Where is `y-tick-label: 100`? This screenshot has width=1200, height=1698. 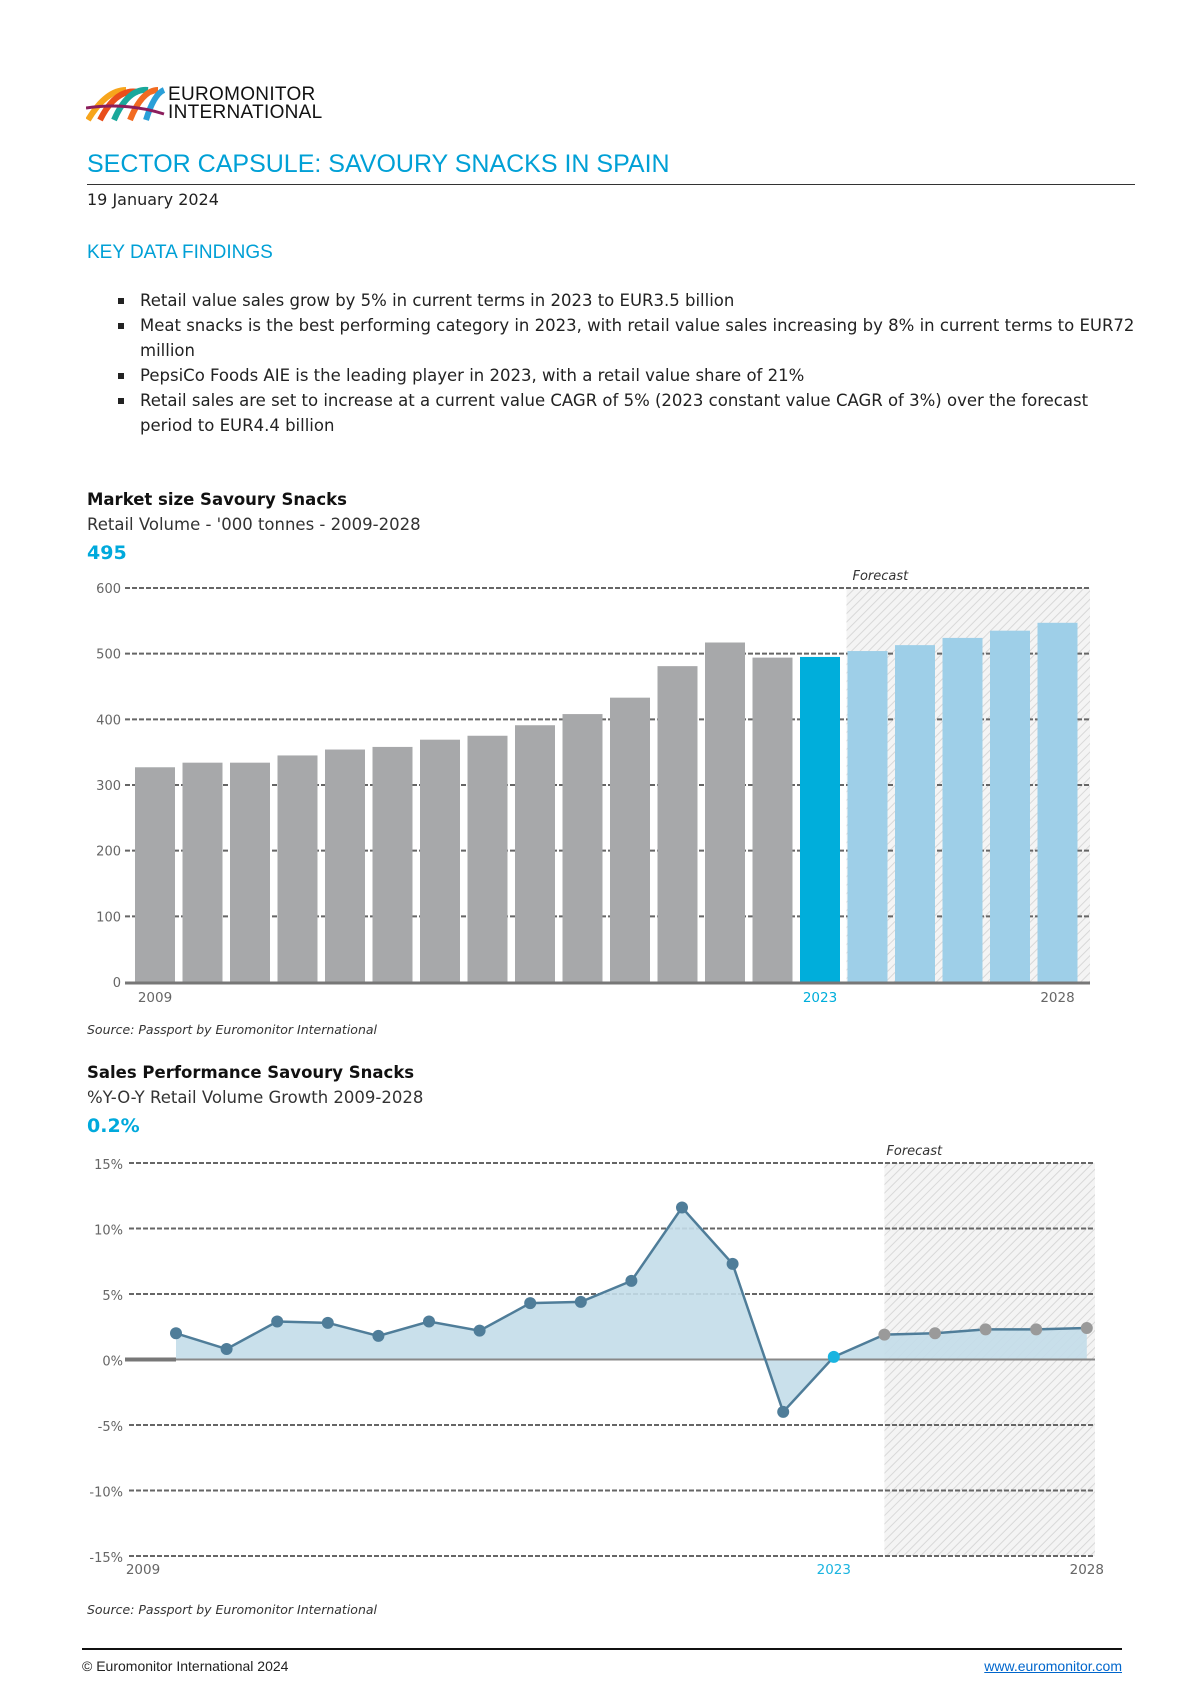 y-tick-label: 100 is located at coordinates (108, 917).